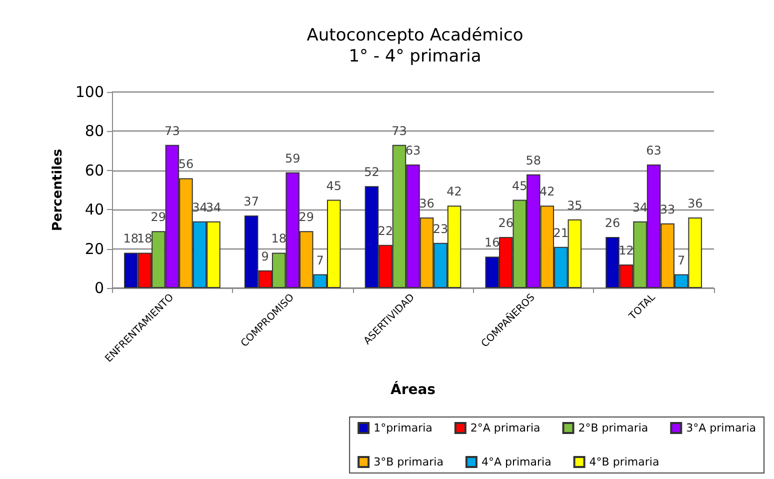 The image size is (774, 479). What do you see at coordinates (454, 191) in the screenshot?
I see `data-label: 42` at bounding box center [454, 191].